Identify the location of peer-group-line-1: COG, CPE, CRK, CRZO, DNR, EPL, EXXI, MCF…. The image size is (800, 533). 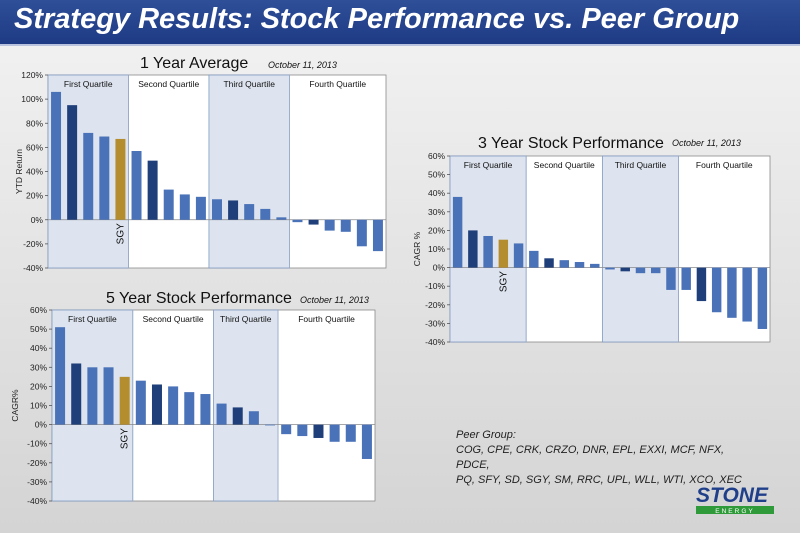
(590, 457).